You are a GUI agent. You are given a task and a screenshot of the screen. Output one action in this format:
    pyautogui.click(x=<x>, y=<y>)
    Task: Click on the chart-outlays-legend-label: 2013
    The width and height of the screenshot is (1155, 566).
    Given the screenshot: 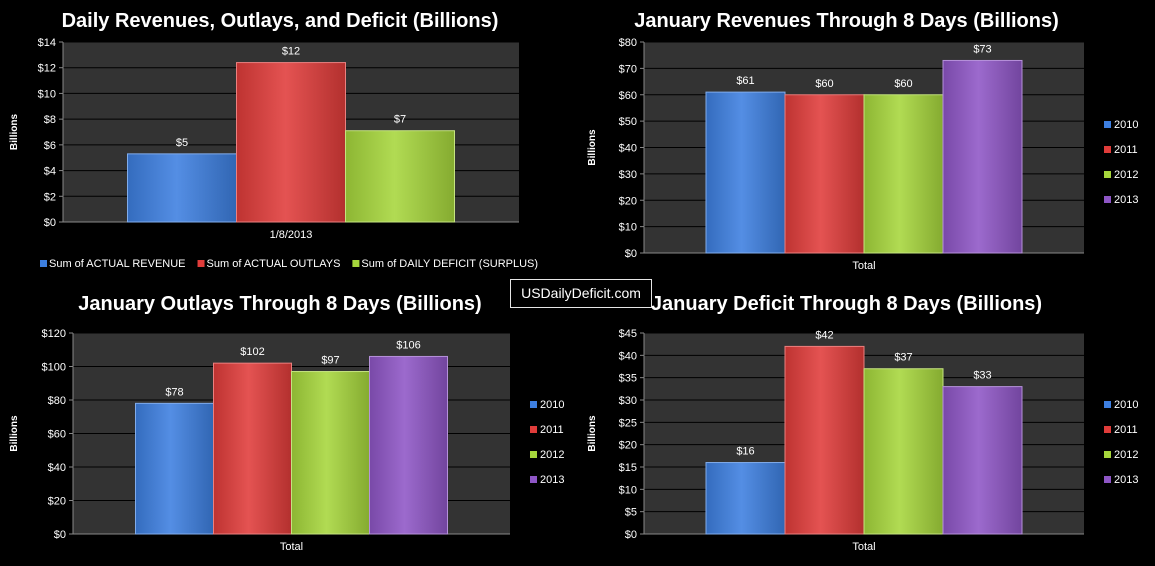 What is the action you would take?
    pyautogui.click(x=552, y=480)
    